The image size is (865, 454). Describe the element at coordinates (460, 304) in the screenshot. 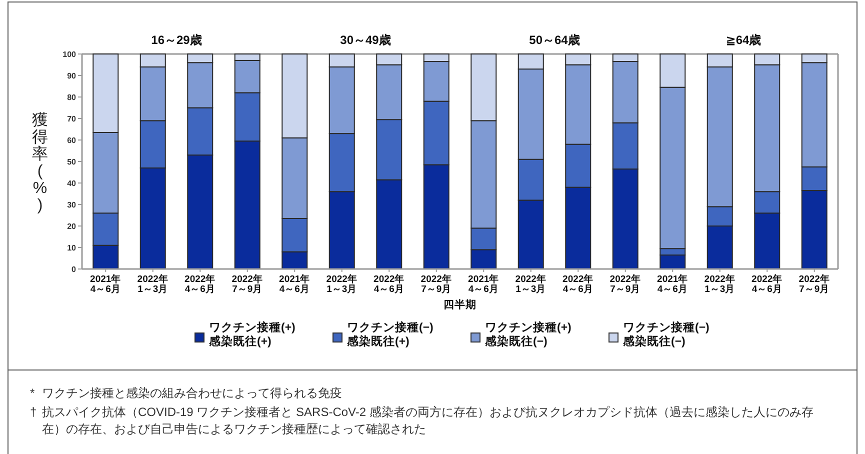

I see `x-axis-title: 四半期` at that location.